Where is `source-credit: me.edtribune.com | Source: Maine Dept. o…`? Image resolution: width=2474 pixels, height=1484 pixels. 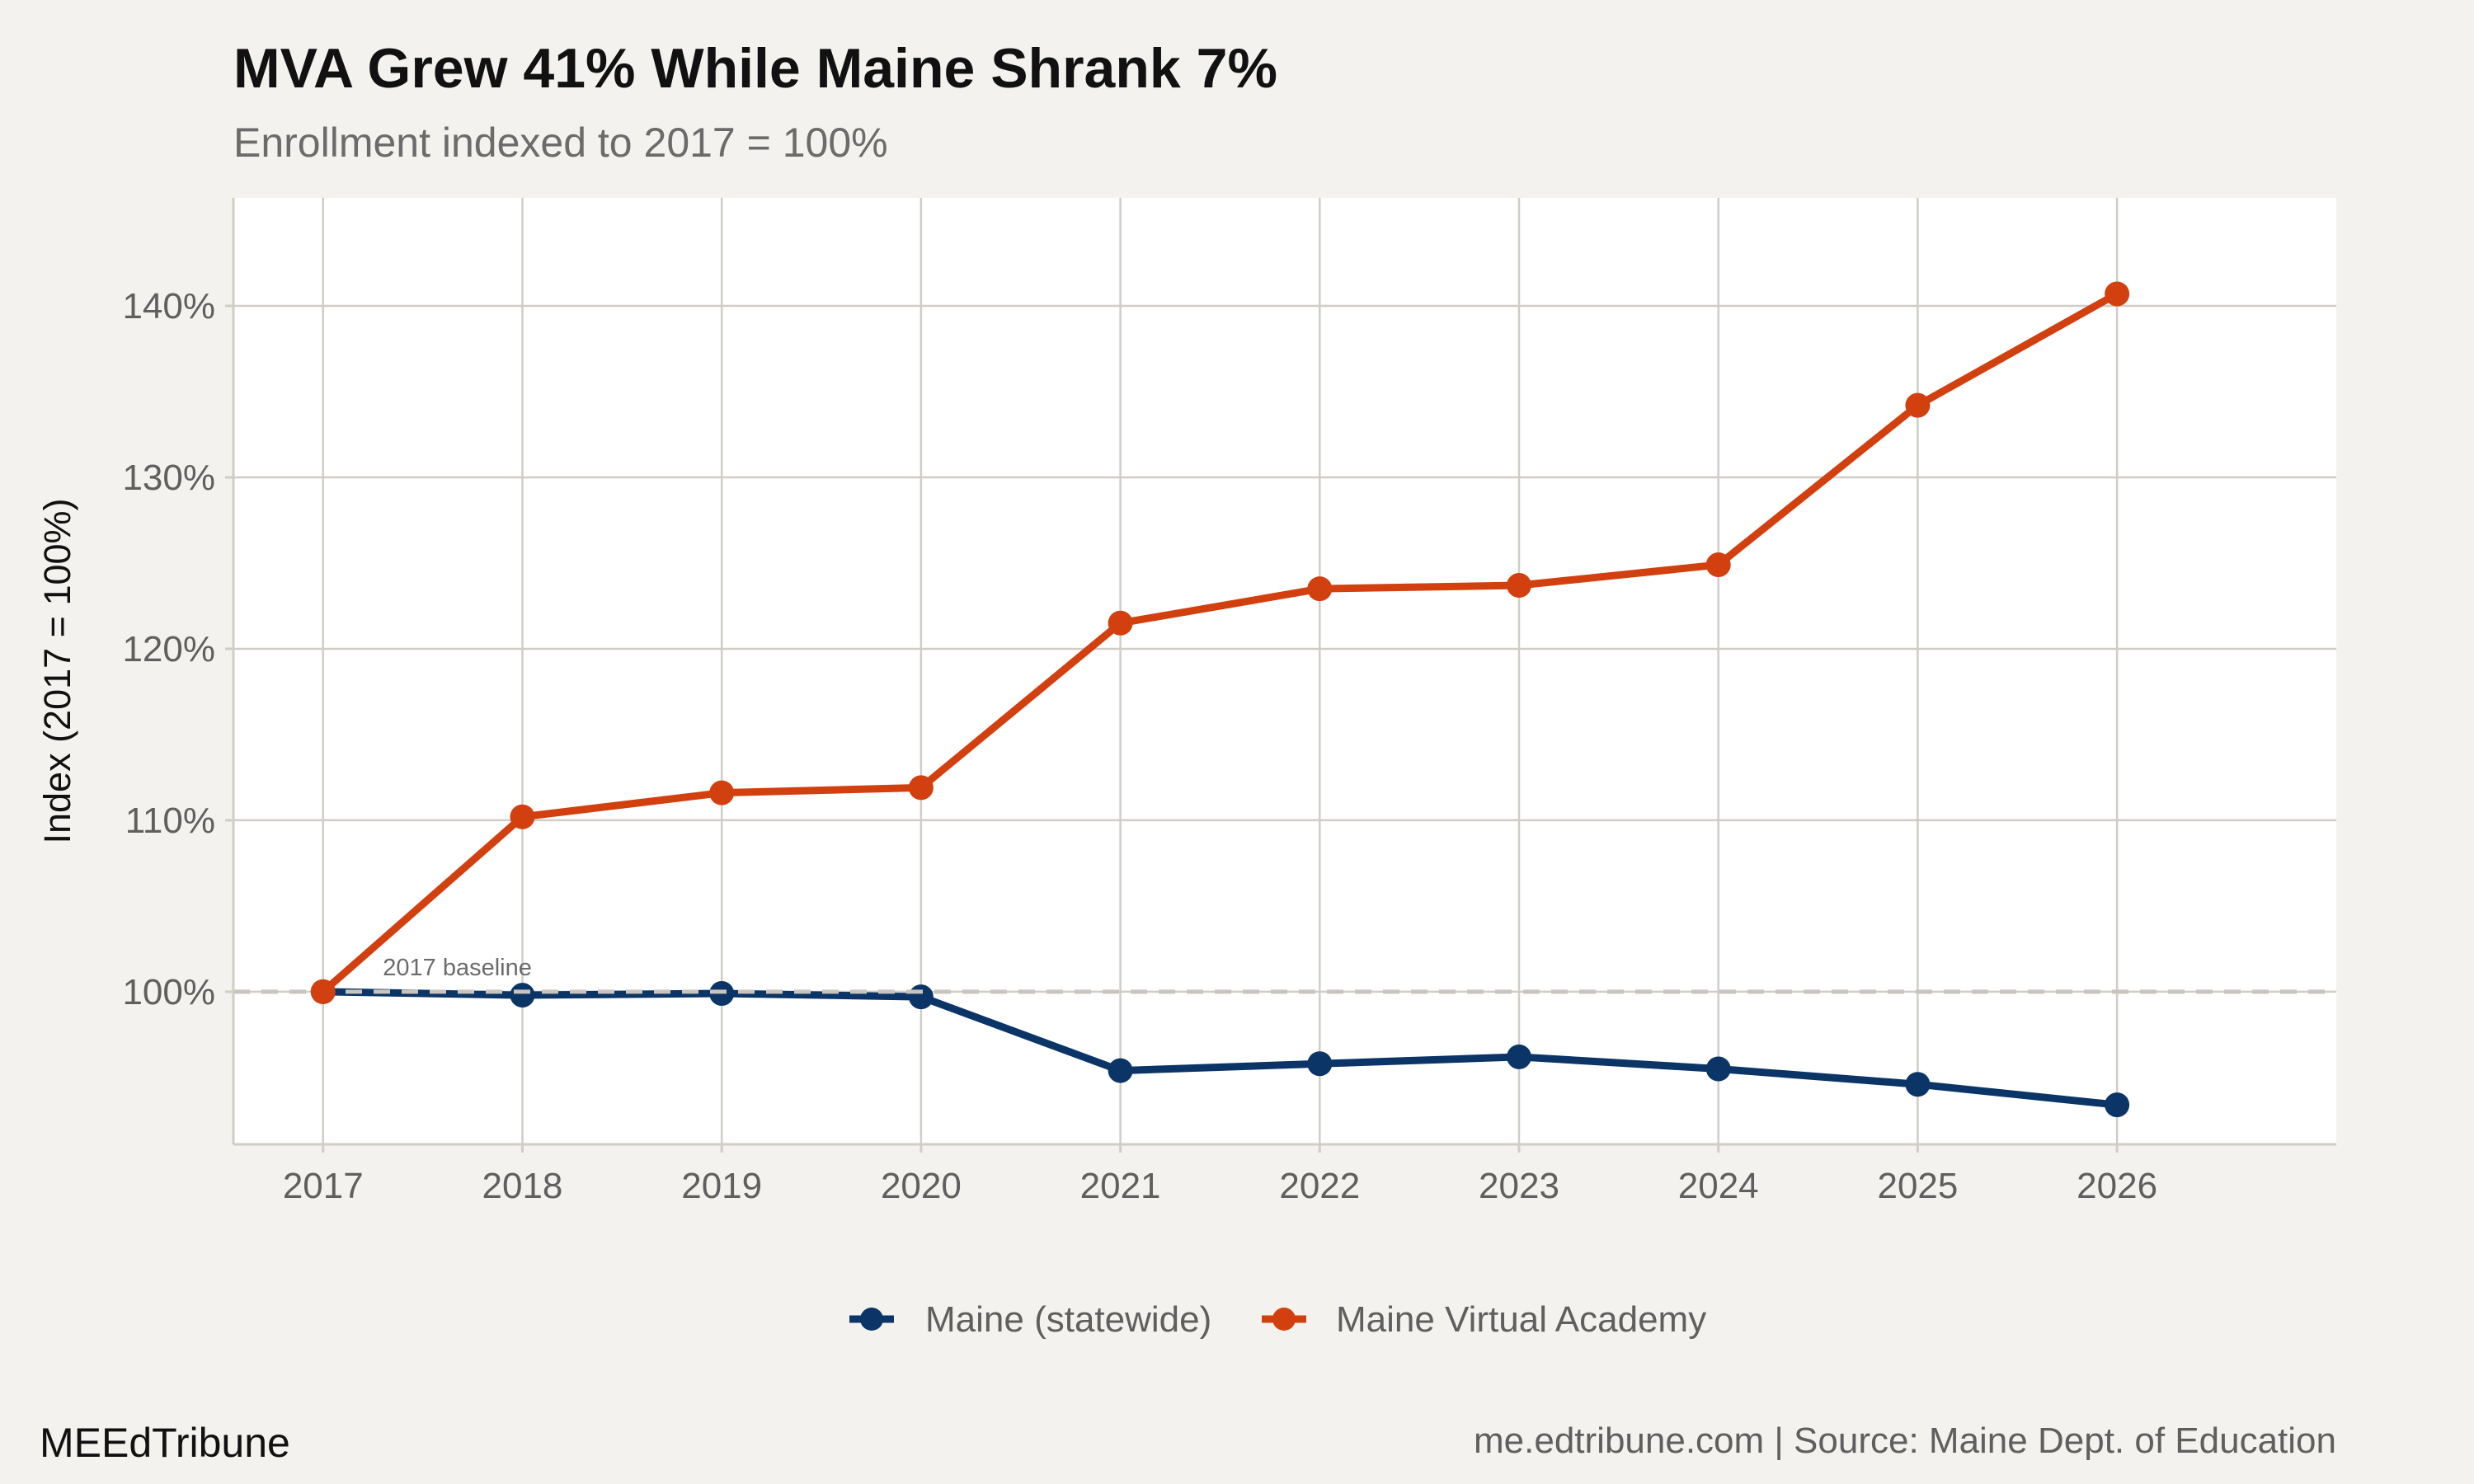
source-credit: me.edtribune.com | Source: Maine Dept. o… is located at coordinates (1905, 1441).